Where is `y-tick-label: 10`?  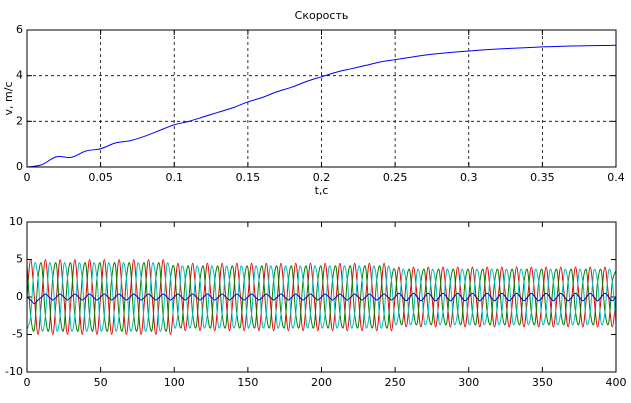 y-tick-label: 10 is located at coordinates (16, 221).